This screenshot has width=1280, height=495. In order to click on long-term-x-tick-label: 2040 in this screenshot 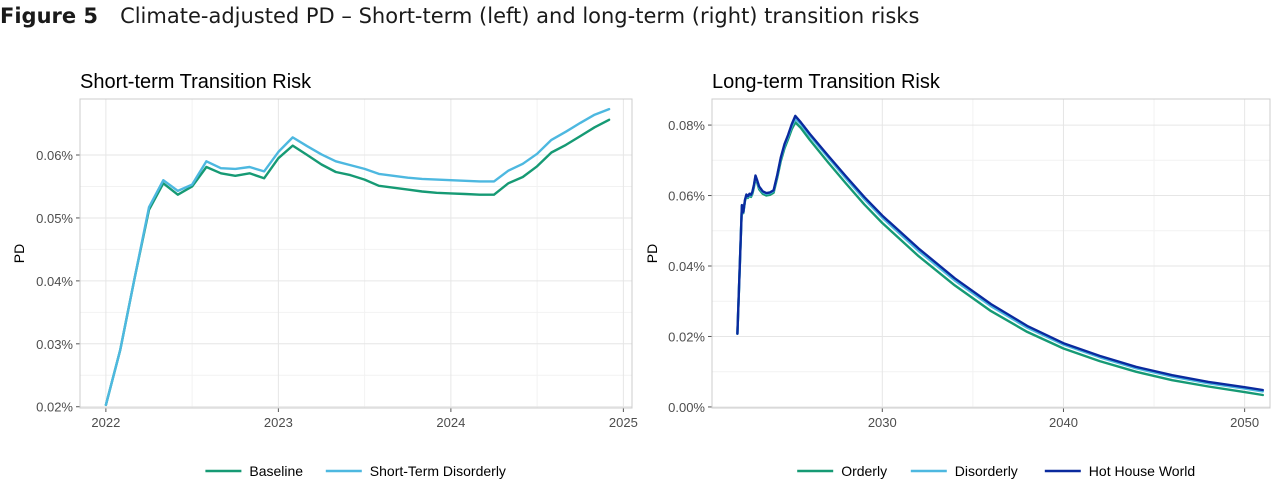, I will do `click(1063, 422)`.